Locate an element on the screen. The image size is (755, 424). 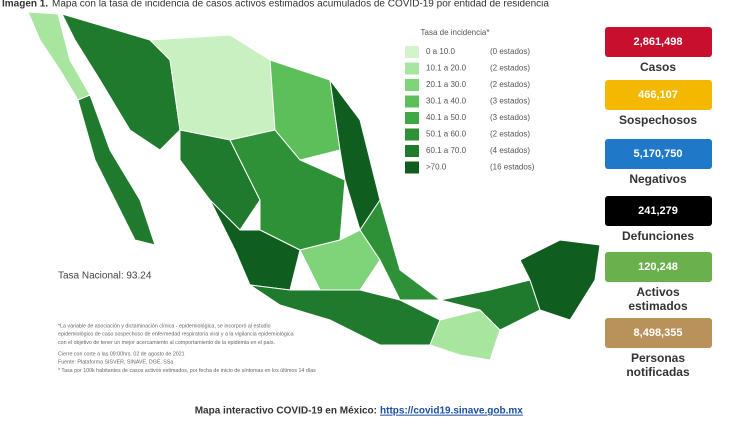
legend-range: 20.1 a 30.0 is located at coordinates (446, 84).